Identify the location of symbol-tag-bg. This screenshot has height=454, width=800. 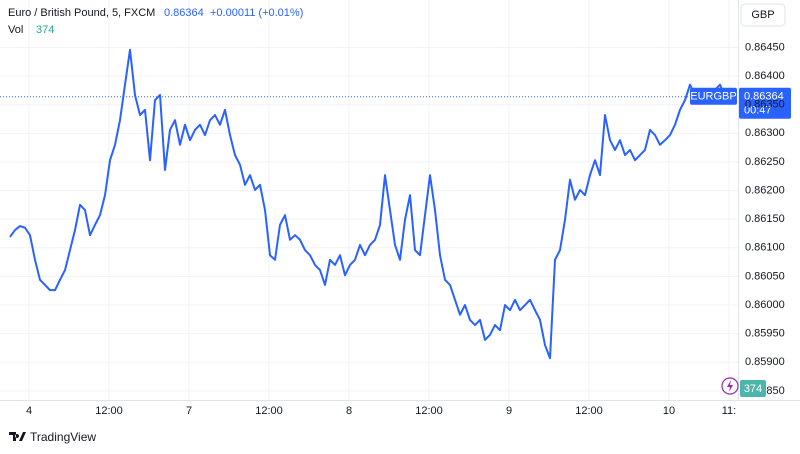
(713, 96).